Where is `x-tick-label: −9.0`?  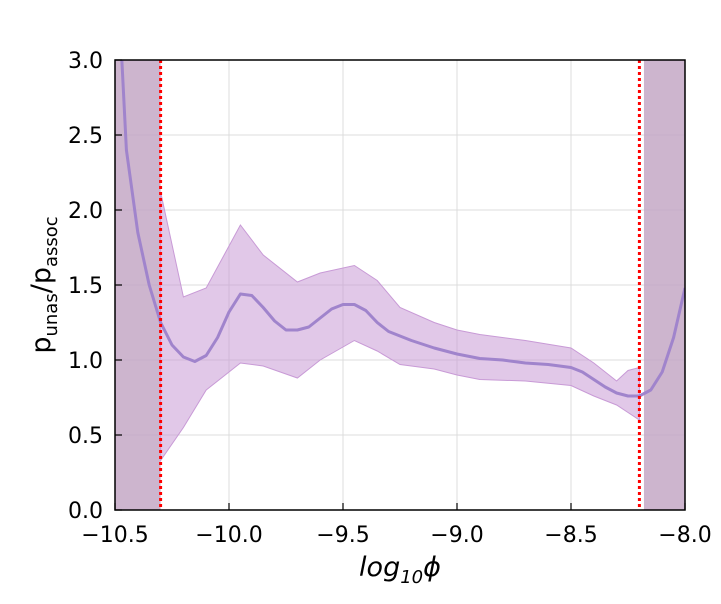
x-tick-label: −9.0 is located at coordinates (456, 535).